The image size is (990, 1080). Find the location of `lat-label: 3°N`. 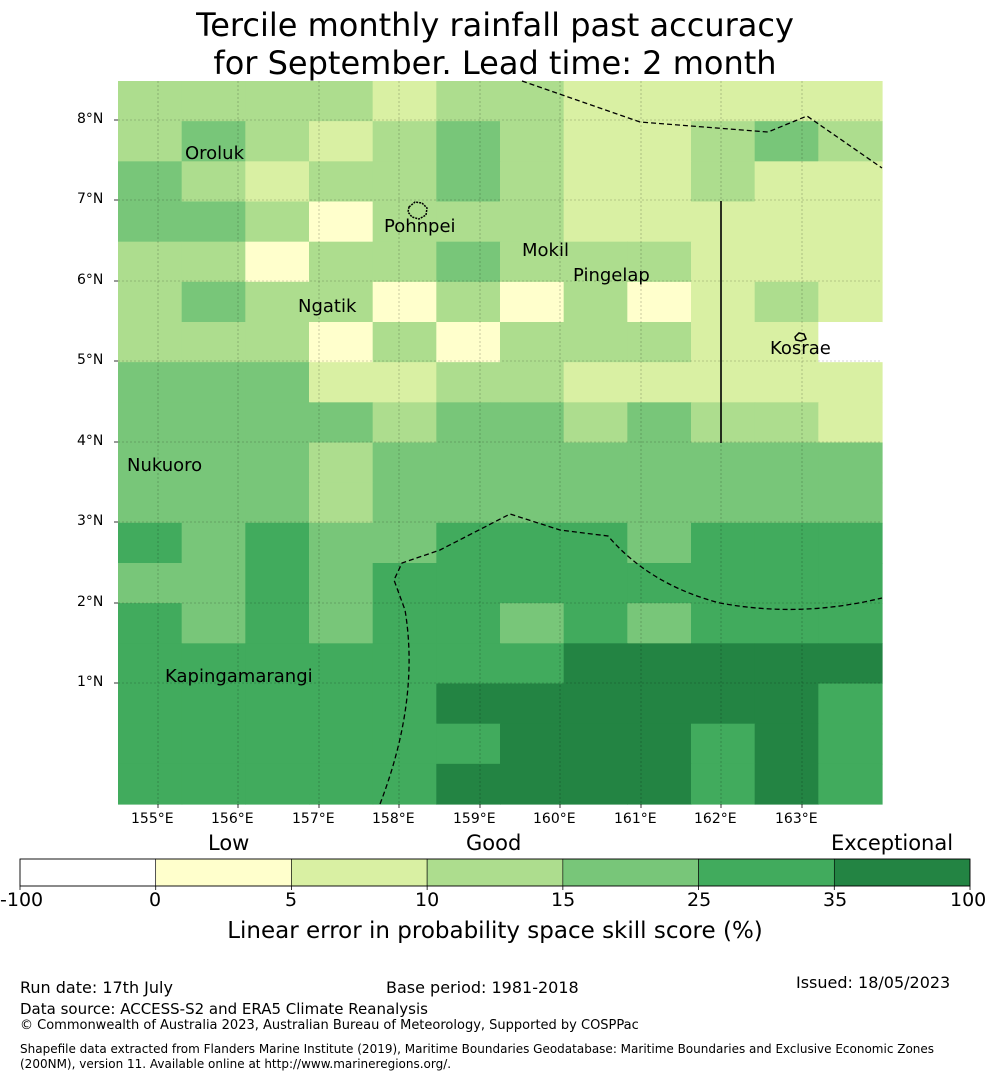

lat-label: 3°N is located at coordinates (90, 521).